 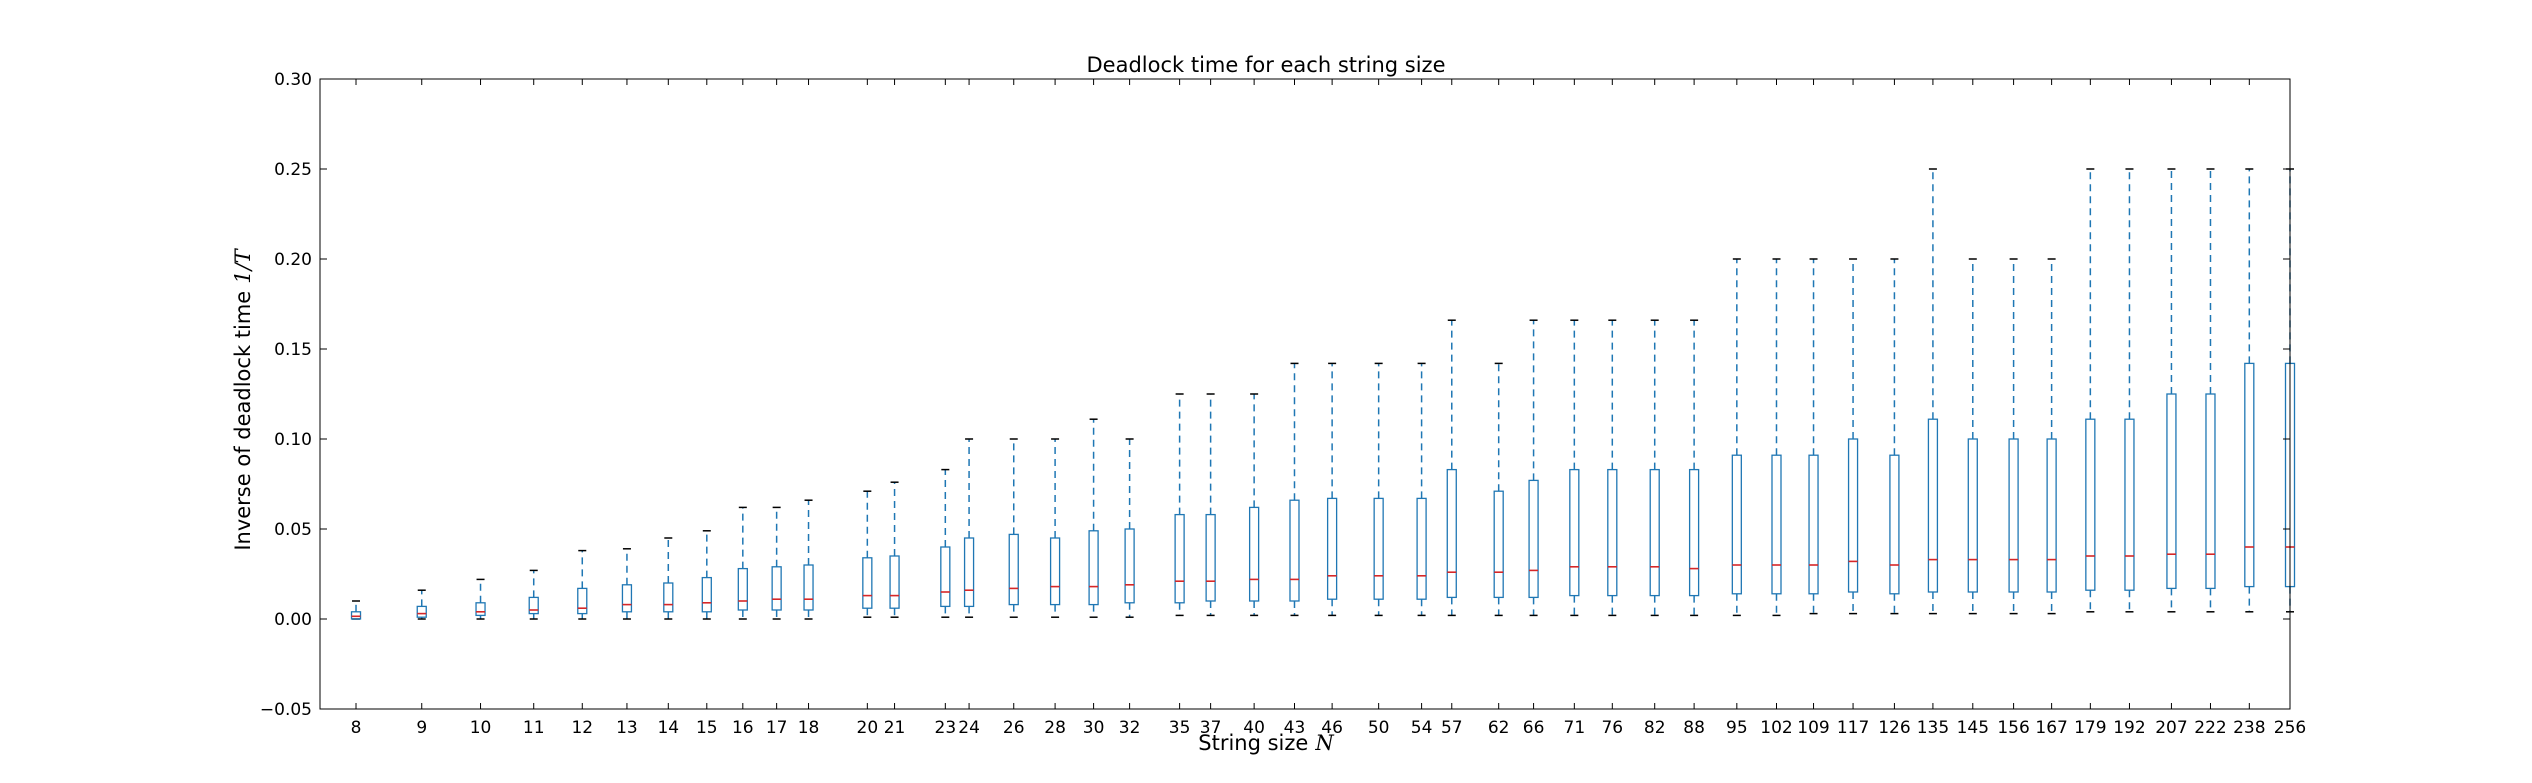 I want to click on x-tick-label: 46, so click(x=1332, y=728).